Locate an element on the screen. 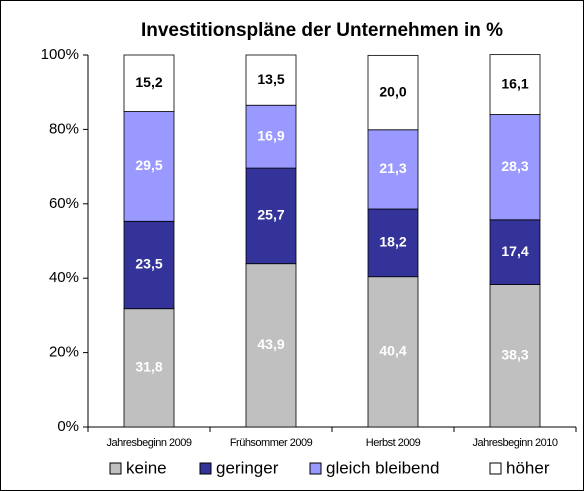  legend-label: gleich bleibend is located at coordinates (382, 467).